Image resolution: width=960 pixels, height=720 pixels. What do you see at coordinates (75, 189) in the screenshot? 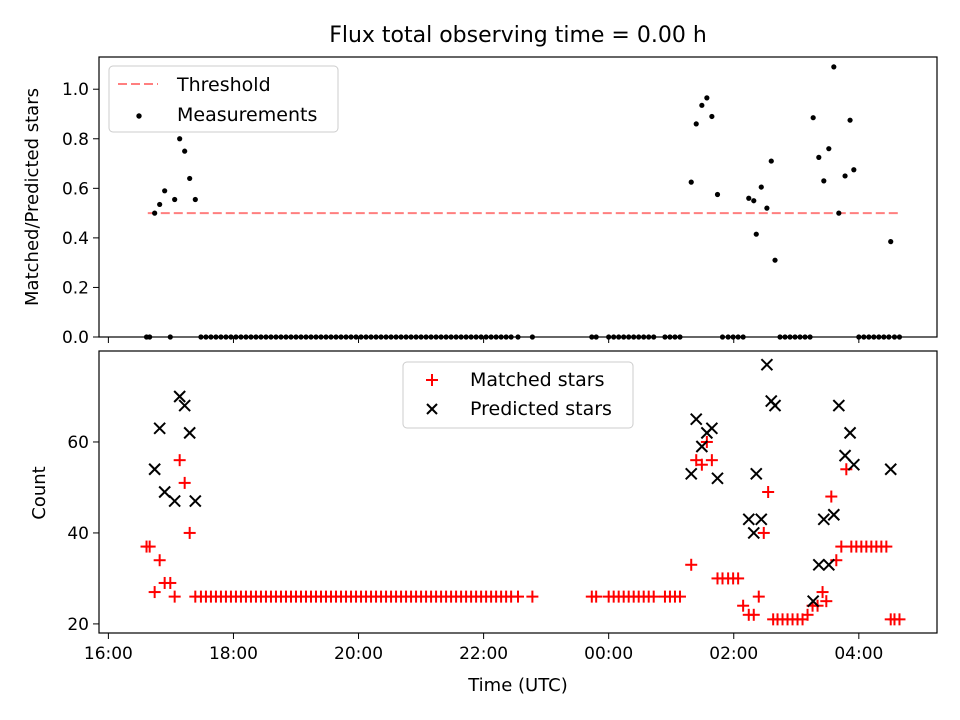
I see `top-y-tick-label: 0.6` at bounding box center [75, 189].